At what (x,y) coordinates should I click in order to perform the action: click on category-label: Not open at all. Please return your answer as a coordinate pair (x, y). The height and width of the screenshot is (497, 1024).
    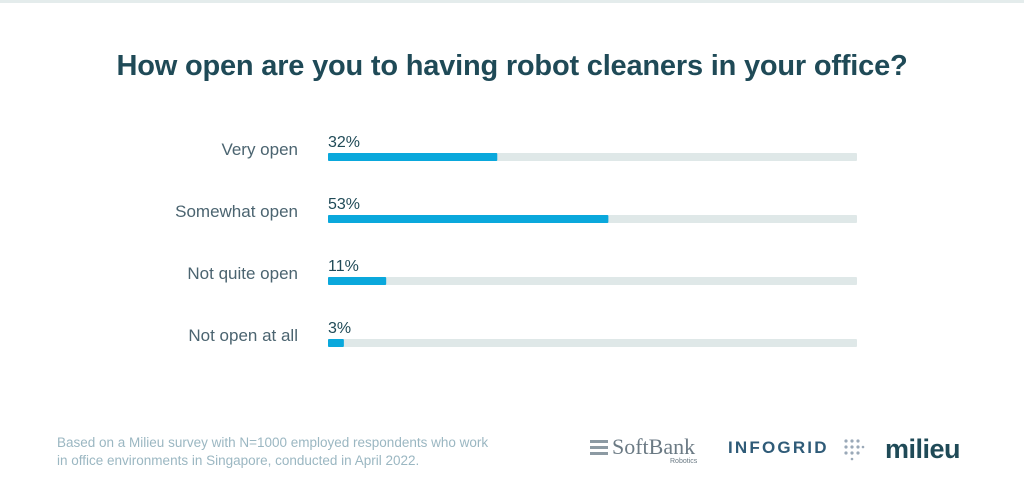
    Looking at the image, I should click on (243, 335).